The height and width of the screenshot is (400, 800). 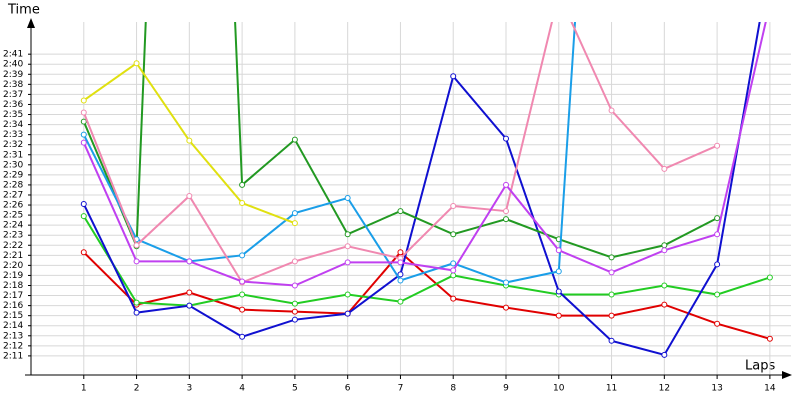 What do you see at coordinates (559, 389) in the screenshot?
I see `x-tick-label: 10` at bounding box center [559, 389].